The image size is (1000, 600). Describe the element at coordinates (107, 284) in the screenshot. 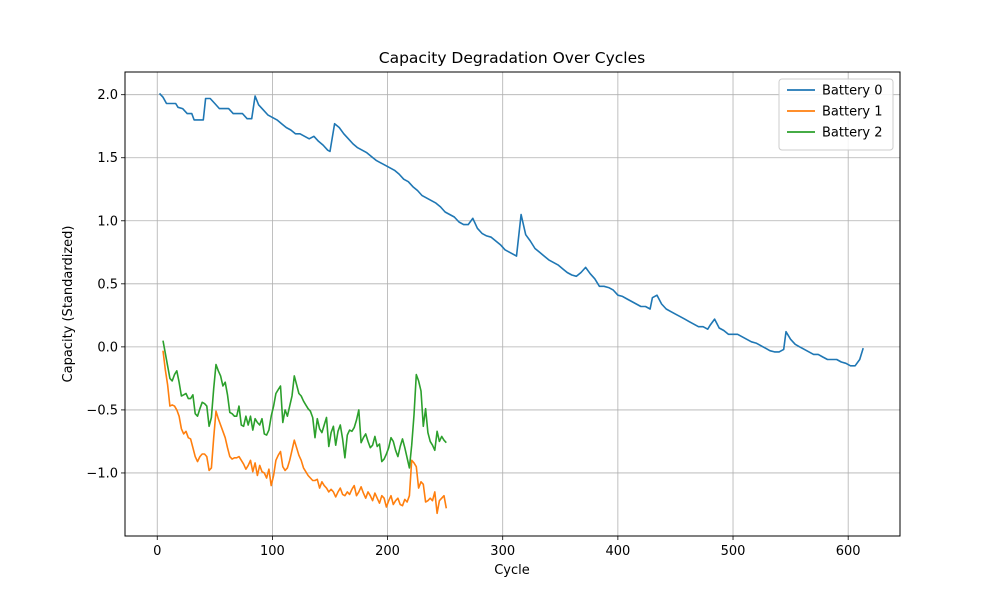

I see `y-tick-label: 0.5` at that location.